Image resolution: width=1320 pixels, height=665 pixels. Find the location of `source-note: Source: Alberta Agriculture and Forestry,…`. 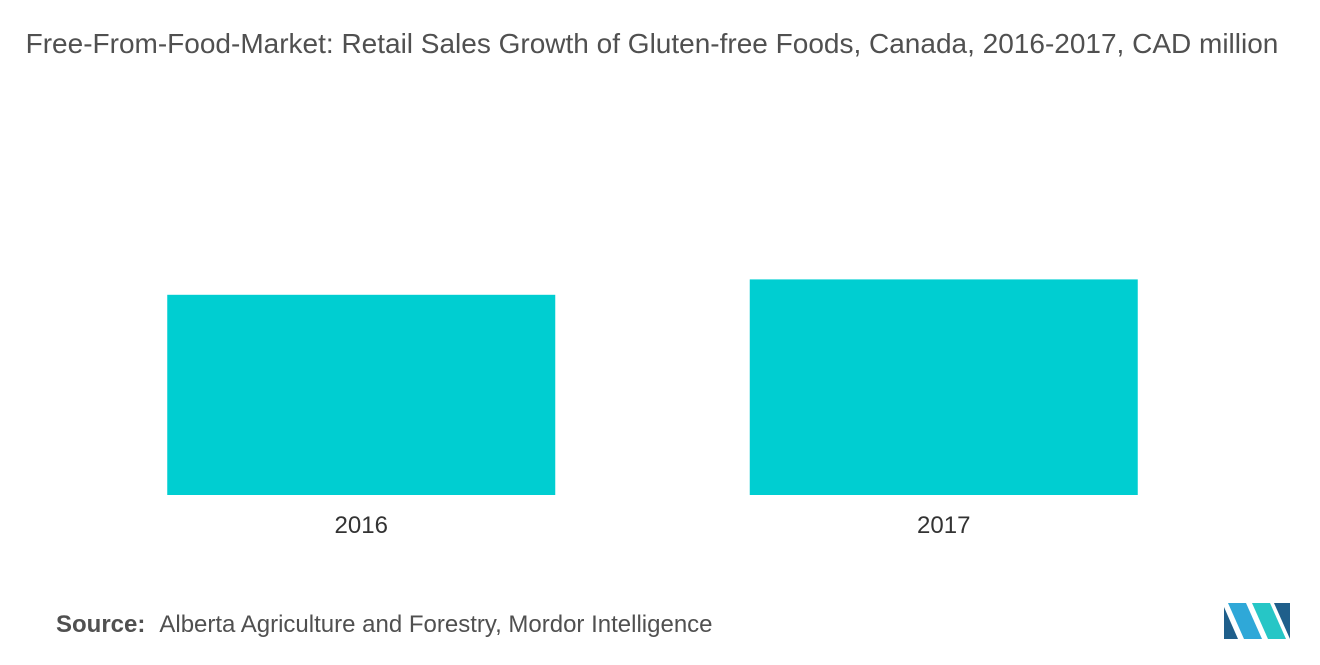

source-note: Source: Alberta Agriculture and Forestry,… is located at coordinates (384, 625).